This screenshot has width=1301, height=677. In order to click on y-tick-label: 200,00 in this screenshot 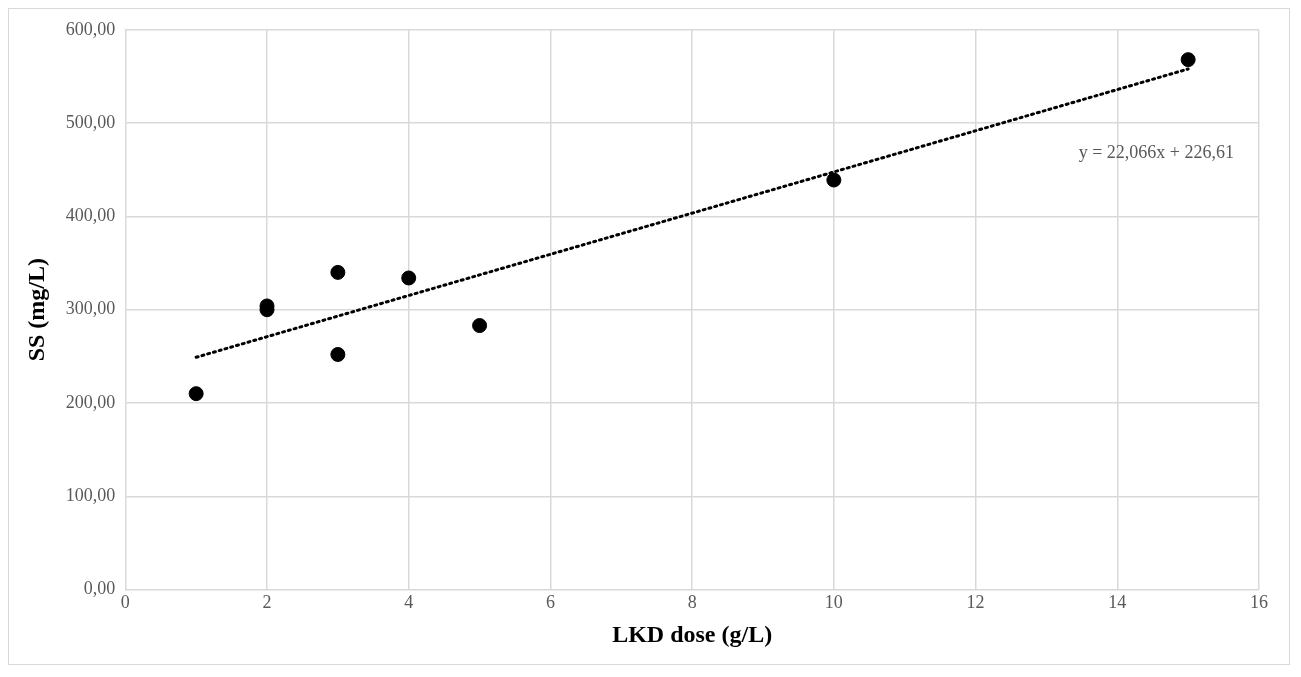, I will do `click(90, 401)`.